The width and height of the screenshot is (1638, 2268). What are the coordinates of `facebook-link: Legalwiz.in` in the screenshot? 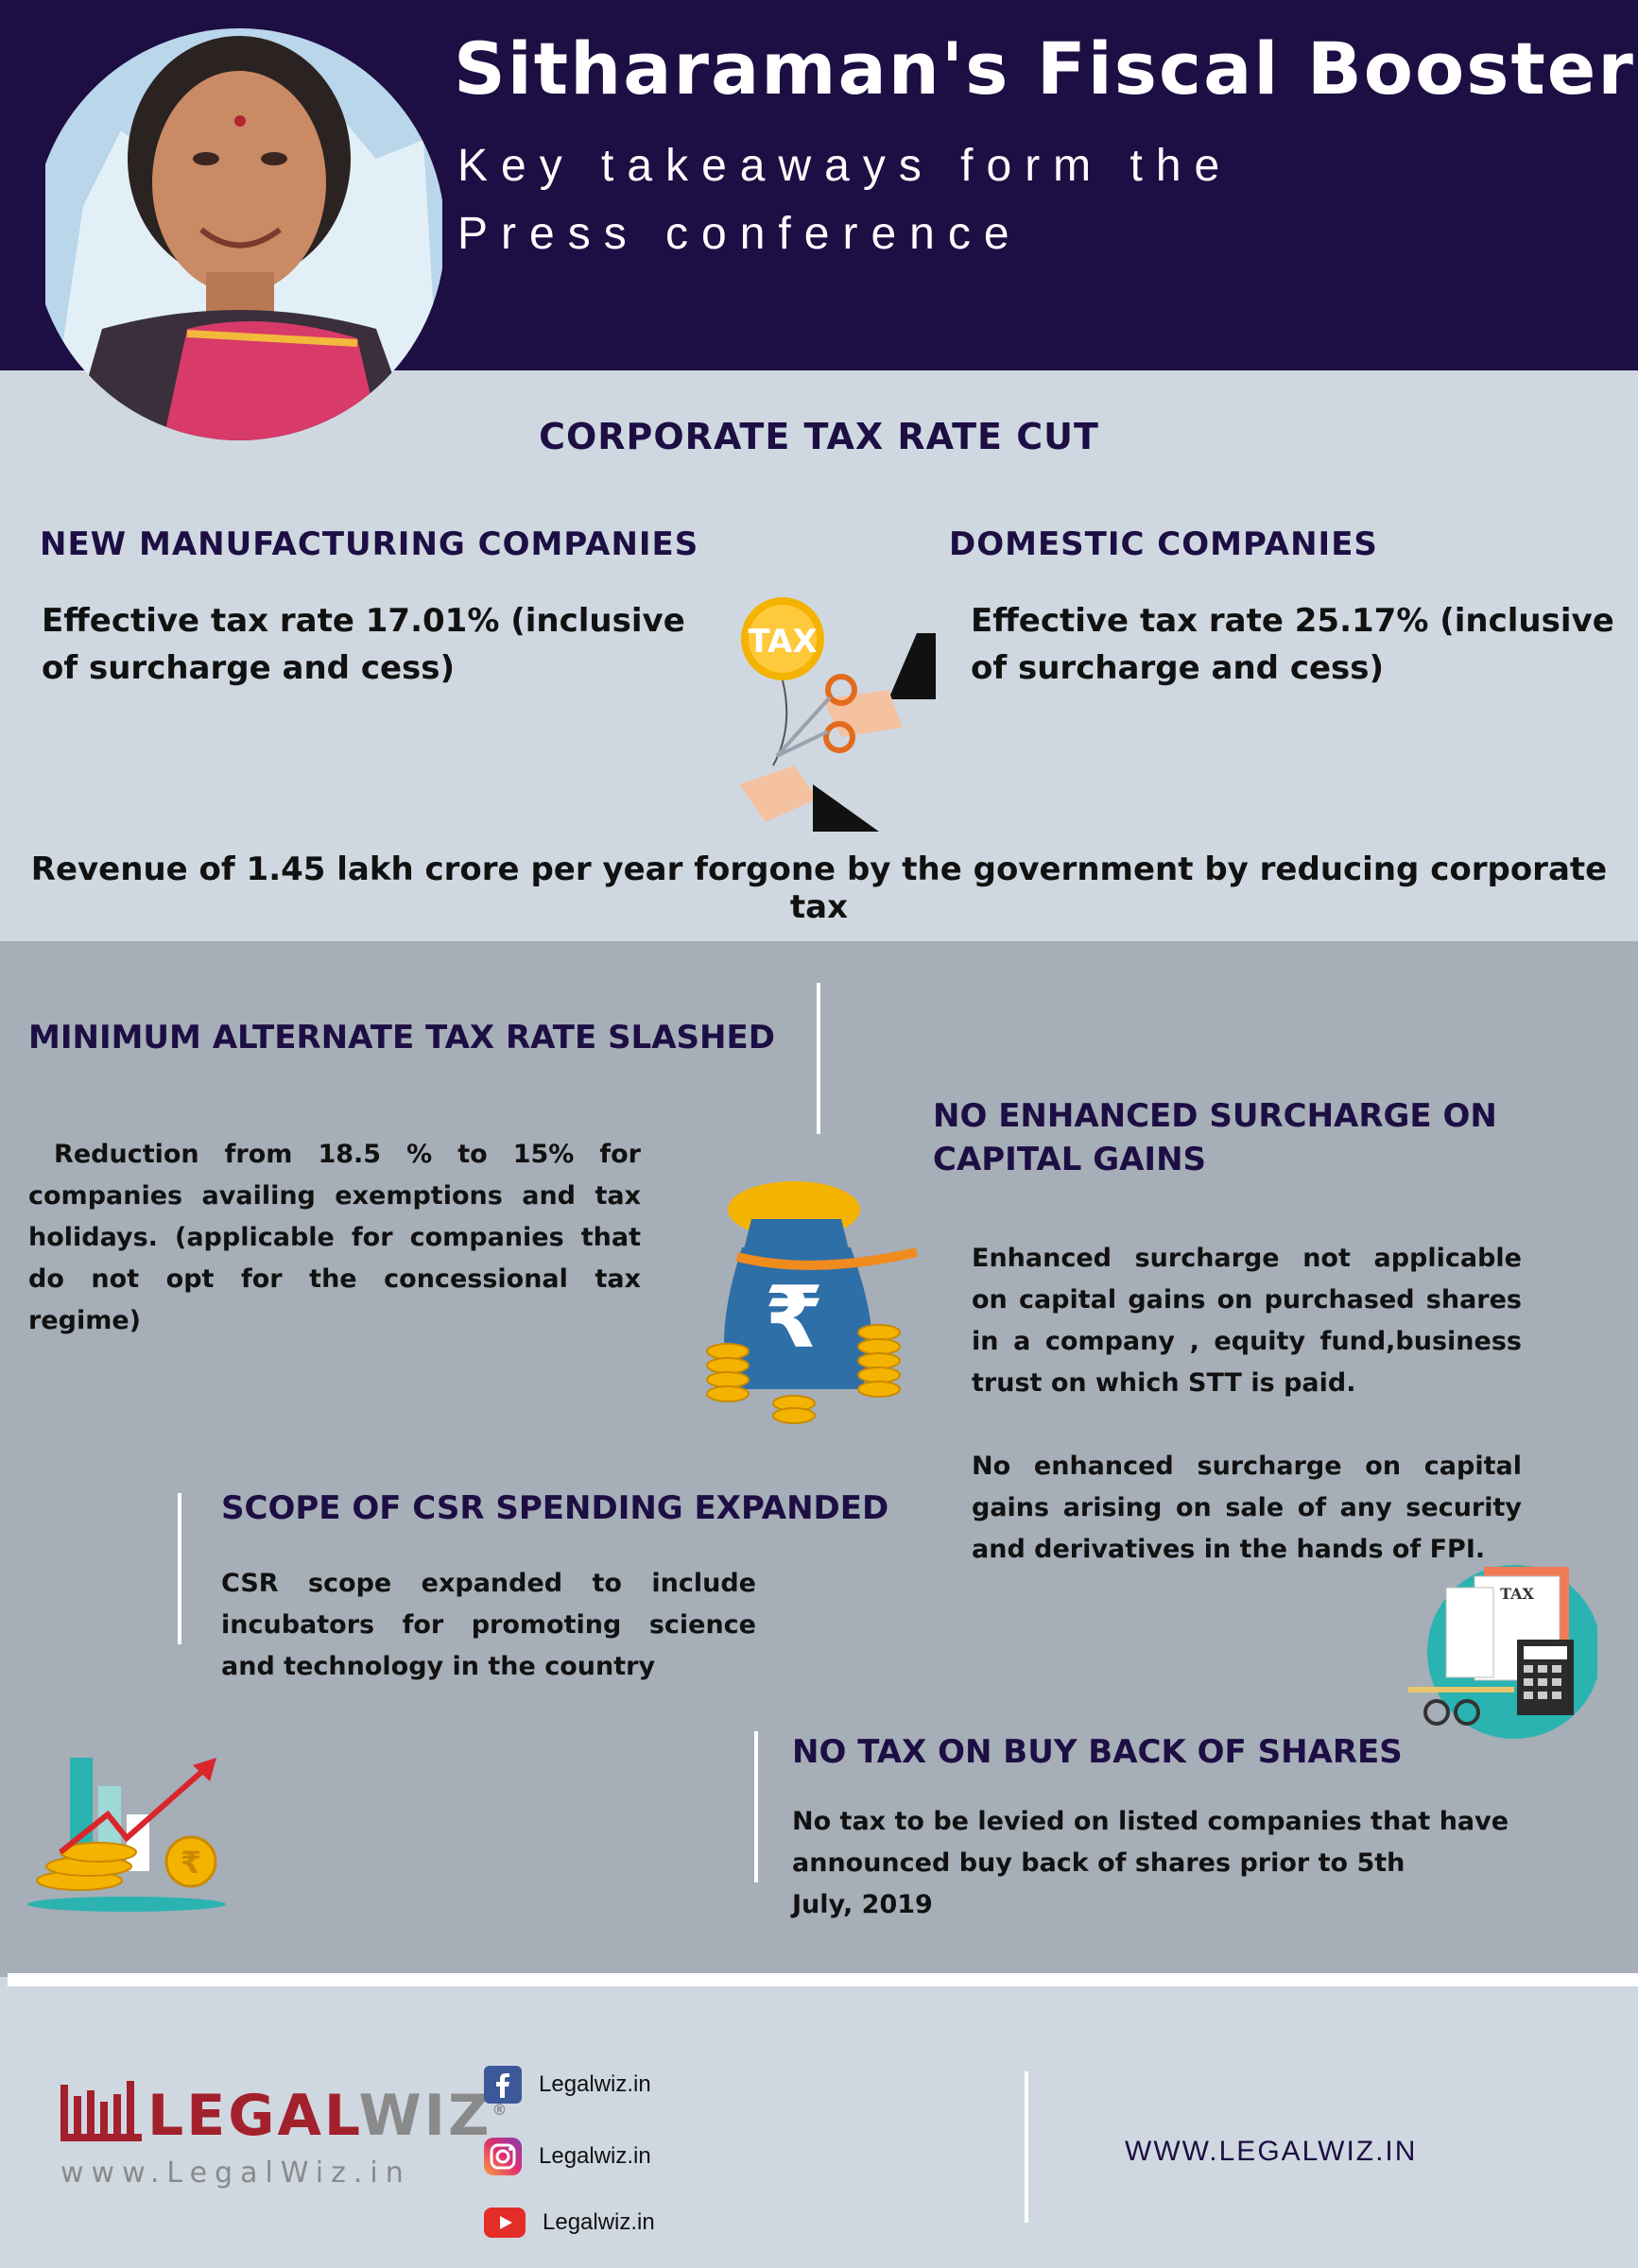 It's located at (607, 2085).